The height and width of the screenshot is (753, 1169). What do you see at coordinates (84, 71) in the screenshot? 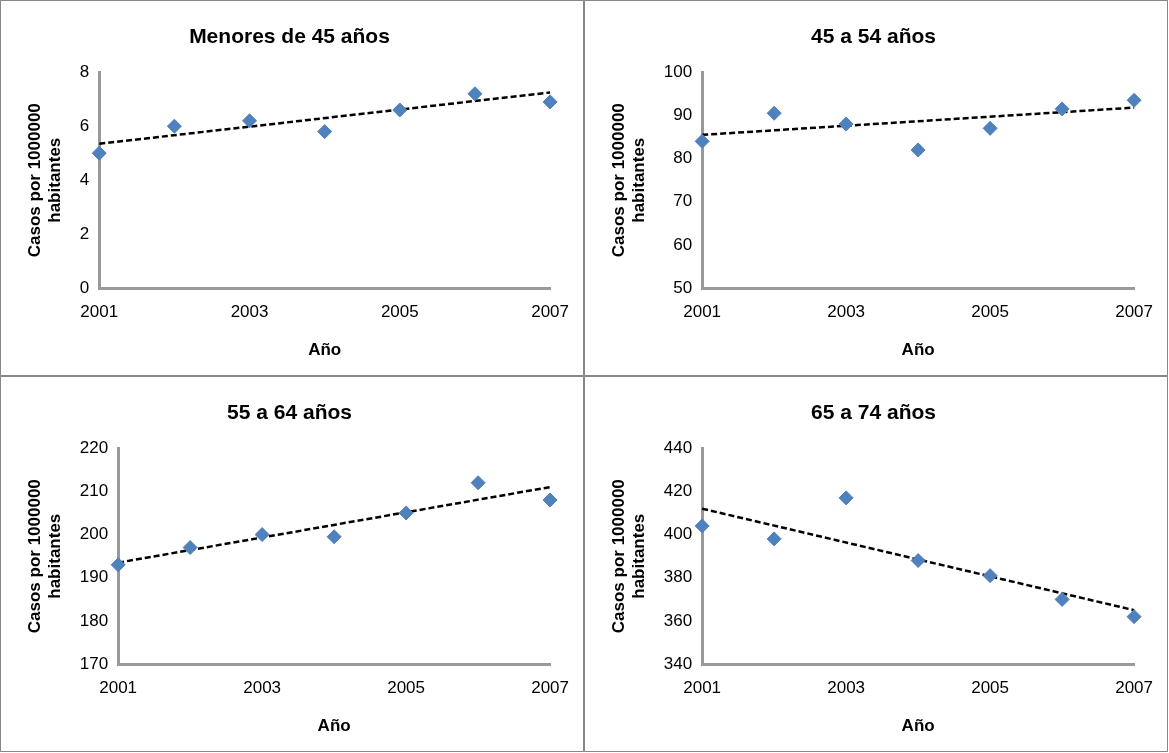
I see `y-tick-label: 8` at bounding box center [84, 71].